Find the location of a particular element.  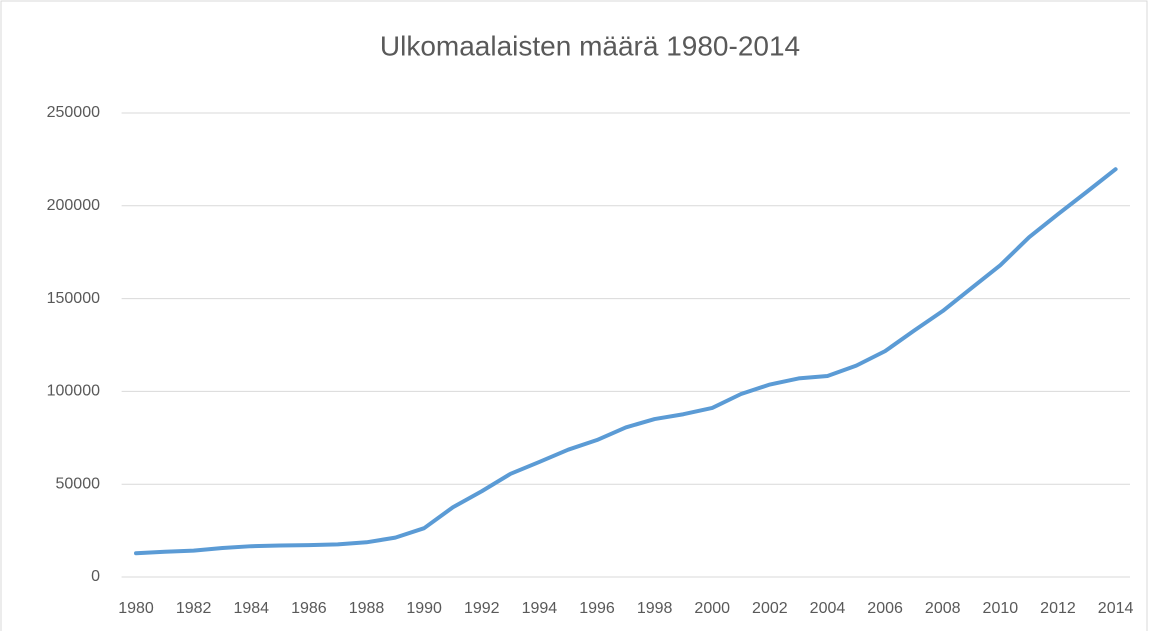

x-tick-label: 1986 is located at coordinates (309, 608).